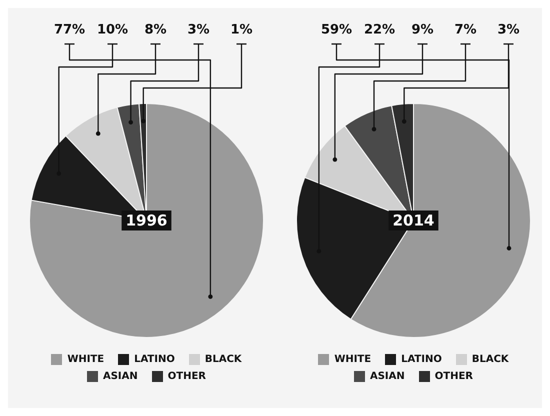 The image size is (550, 416). Describe the element at coordinates (413, 220) in the screenshot. I see `text: 2014` at that location.